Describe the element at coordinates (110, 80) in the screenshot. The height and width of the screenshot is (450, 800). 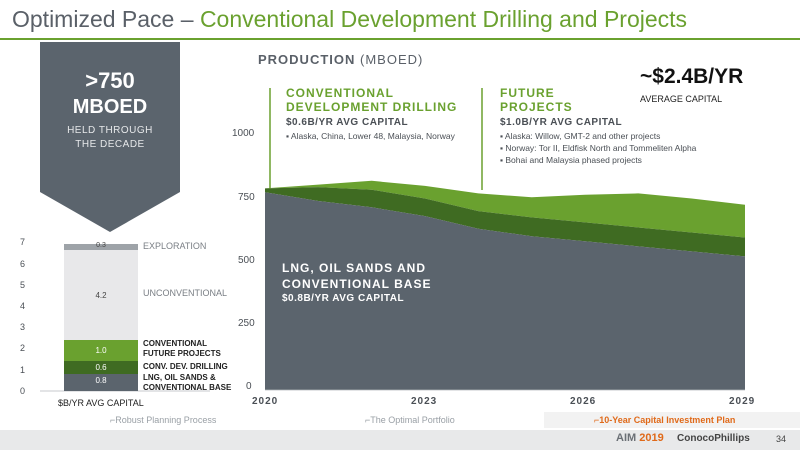
I see `callout-value: >750` at that location.